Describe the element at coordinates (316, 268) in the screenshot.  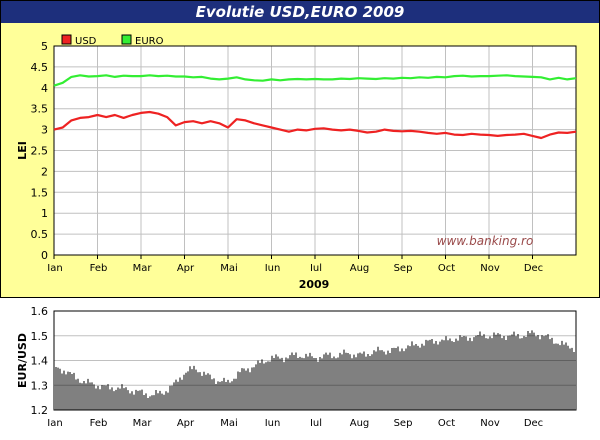
I see `top-x-tick-label: Iul` at that location.